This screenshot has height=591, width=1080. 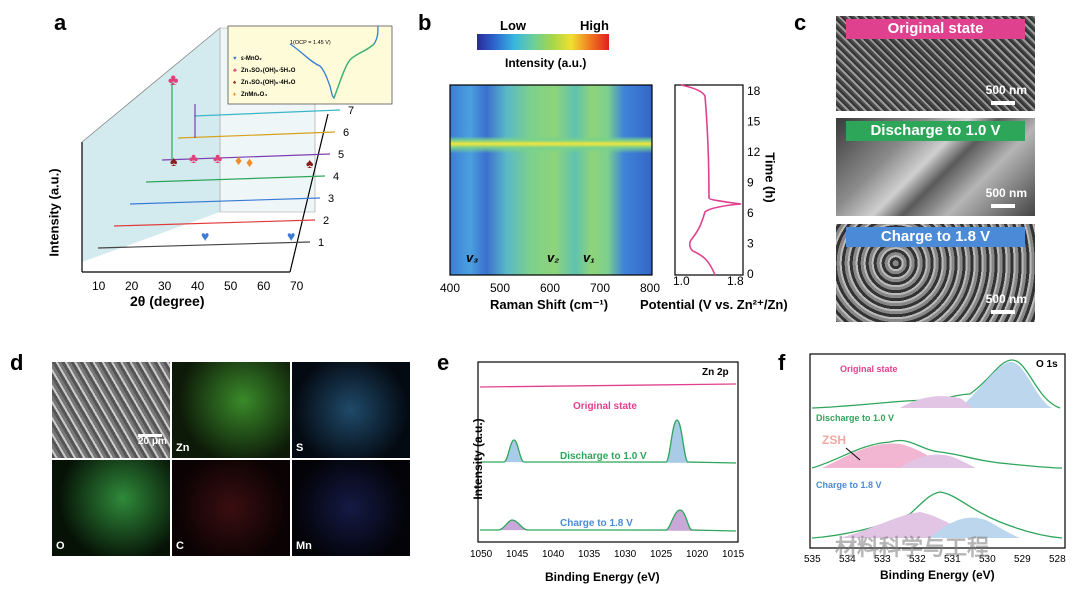 I want to click on eds-map-o: O, so click(x=111, y=508).